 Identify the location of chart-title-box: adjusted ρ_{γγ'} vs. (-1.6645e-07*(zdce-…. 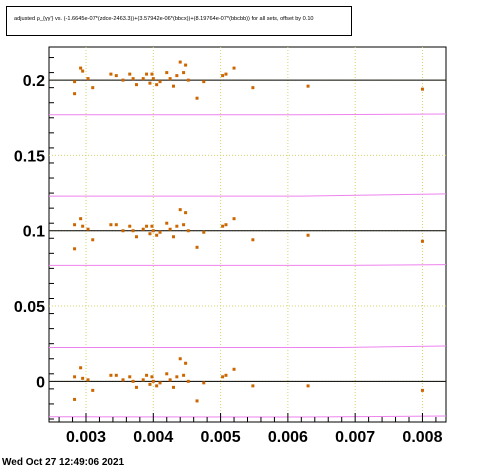
(179, 21).